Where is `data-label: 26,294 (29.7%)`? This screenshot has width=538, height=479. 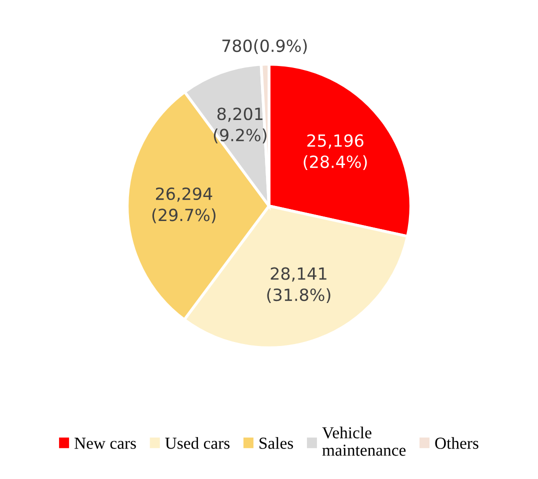 data-label: 26,294 (29.7%) is located at coordinates (184, 205).